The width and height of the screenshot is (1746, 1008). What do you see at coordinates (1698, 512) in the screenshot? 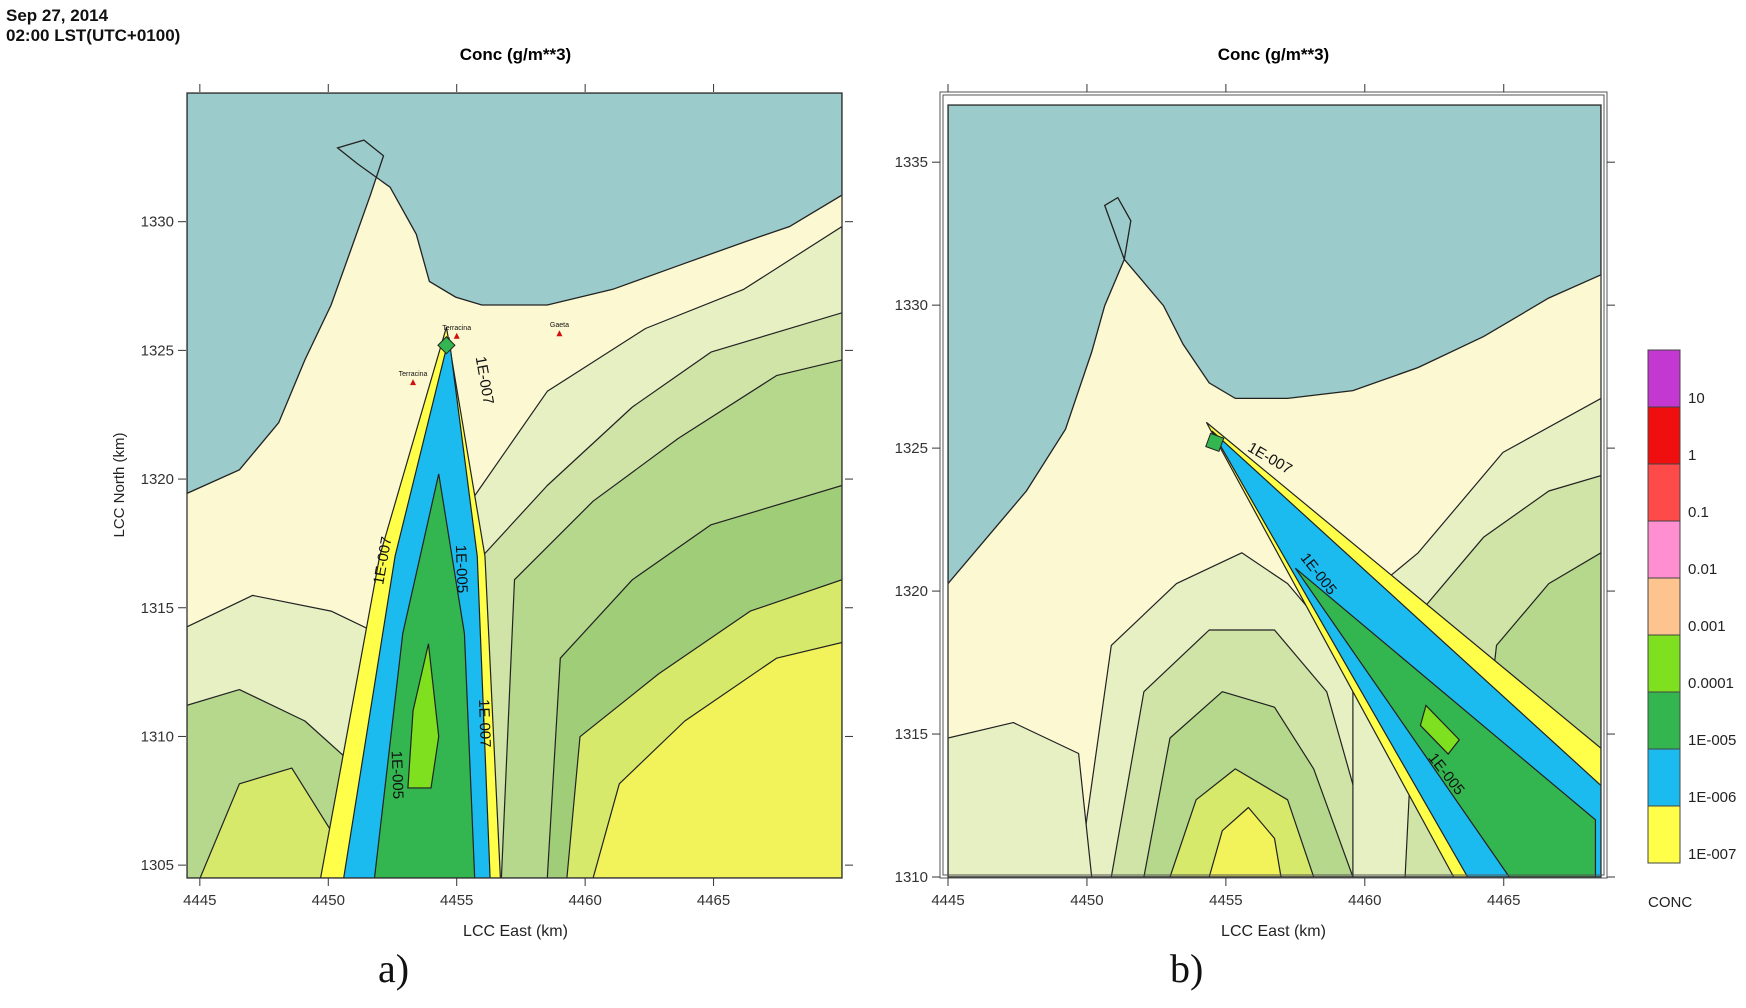
I see `legend-label: 0.1` at bounding box center [1698, 512].